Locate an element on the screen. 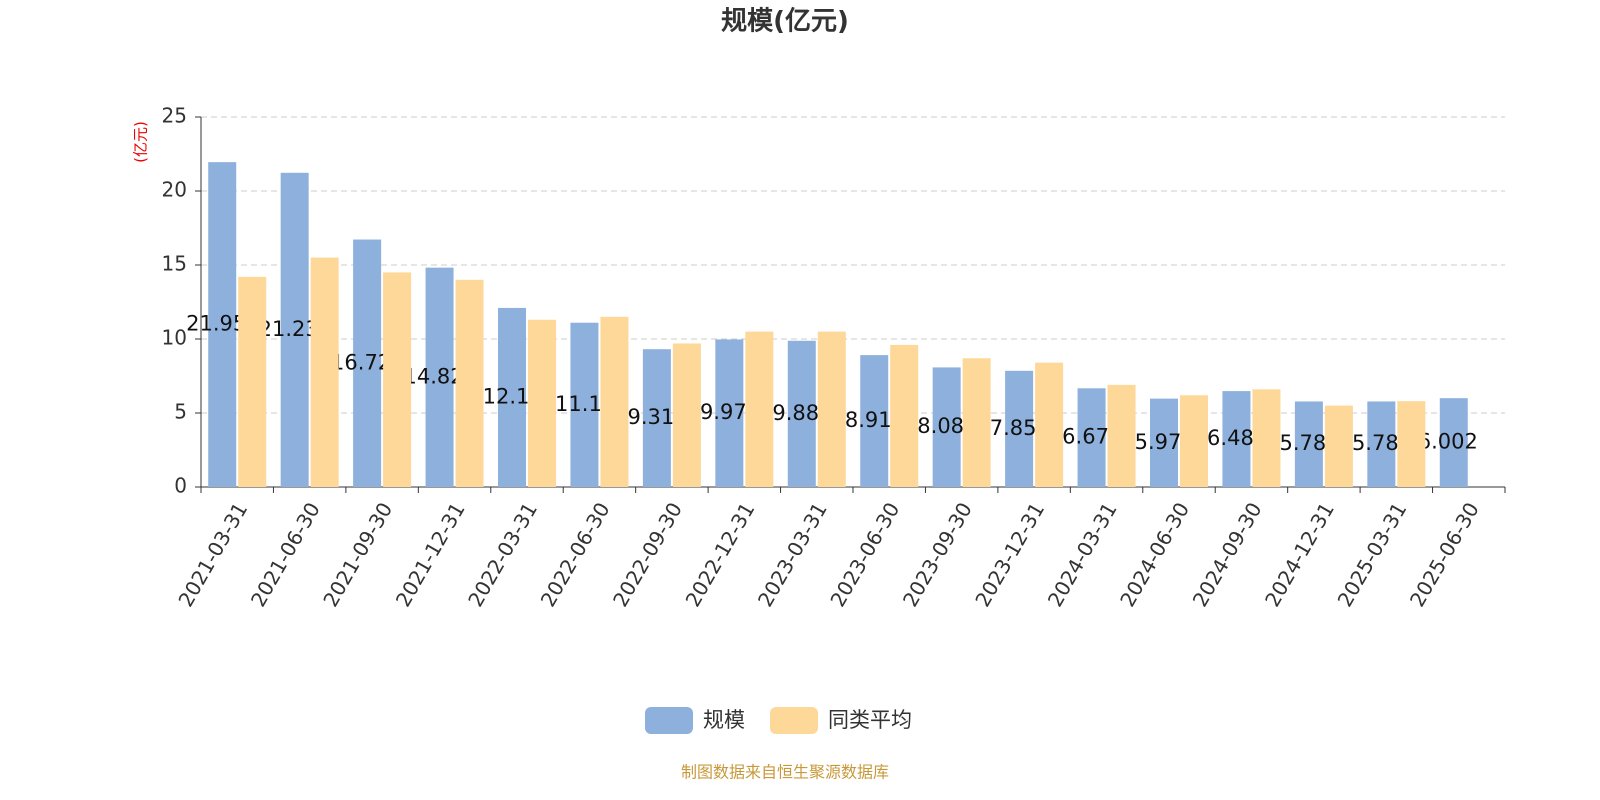 The height and width of the screenshot is (800, 1600). x-tick-label: 2023-12-31 is located at coordinates (1009, 554).